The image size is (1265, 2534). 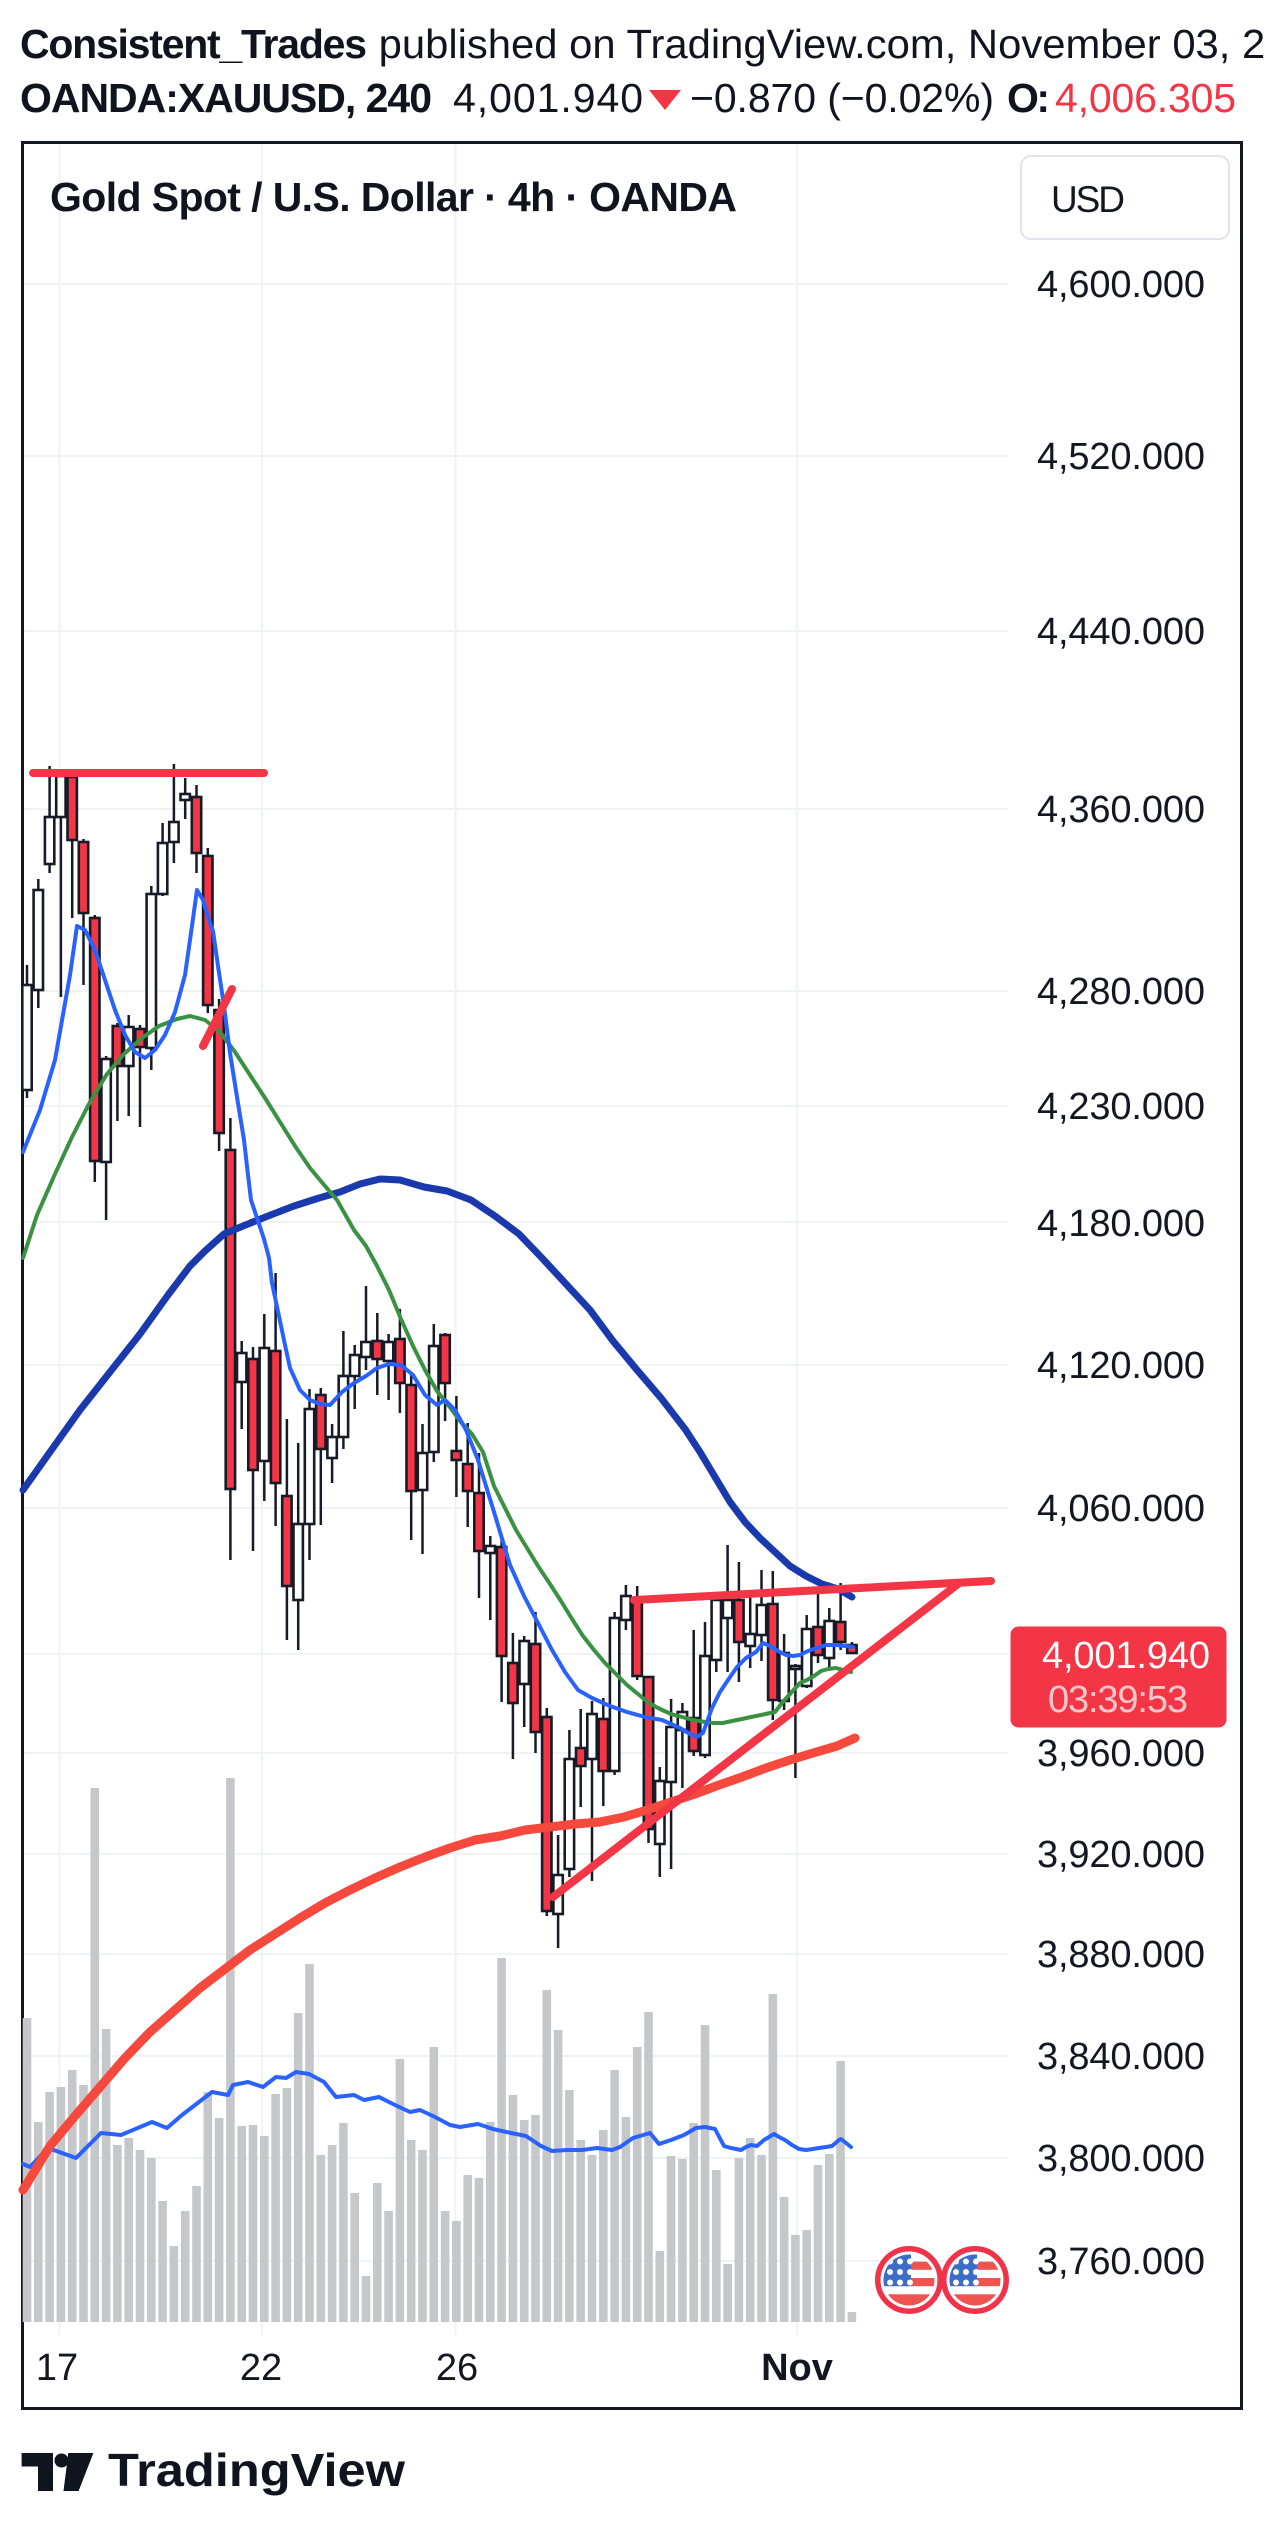 What do you see at coordinates (256, 2470) in the screenshot?
I see `svg-text: TradingView` at bounding box center [256, 2470].